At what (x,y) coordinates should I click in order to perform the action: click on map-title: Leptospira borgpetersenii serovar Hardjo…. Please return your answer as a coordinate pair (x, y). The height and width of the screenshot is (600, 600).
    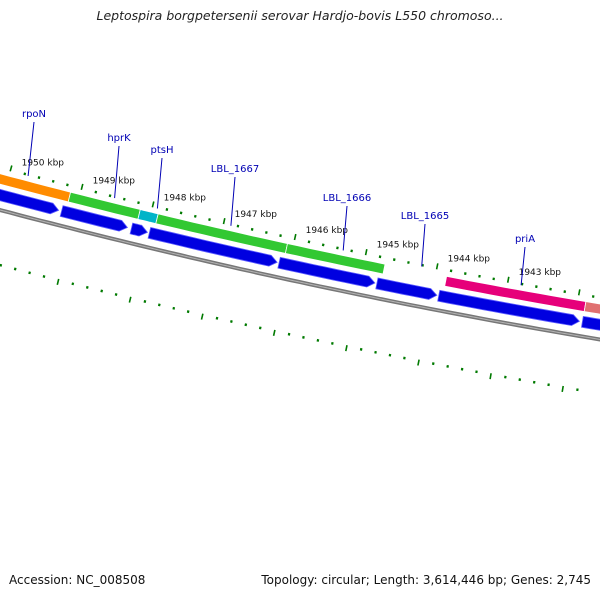
    Looking at the image, I should click on (300, 15).